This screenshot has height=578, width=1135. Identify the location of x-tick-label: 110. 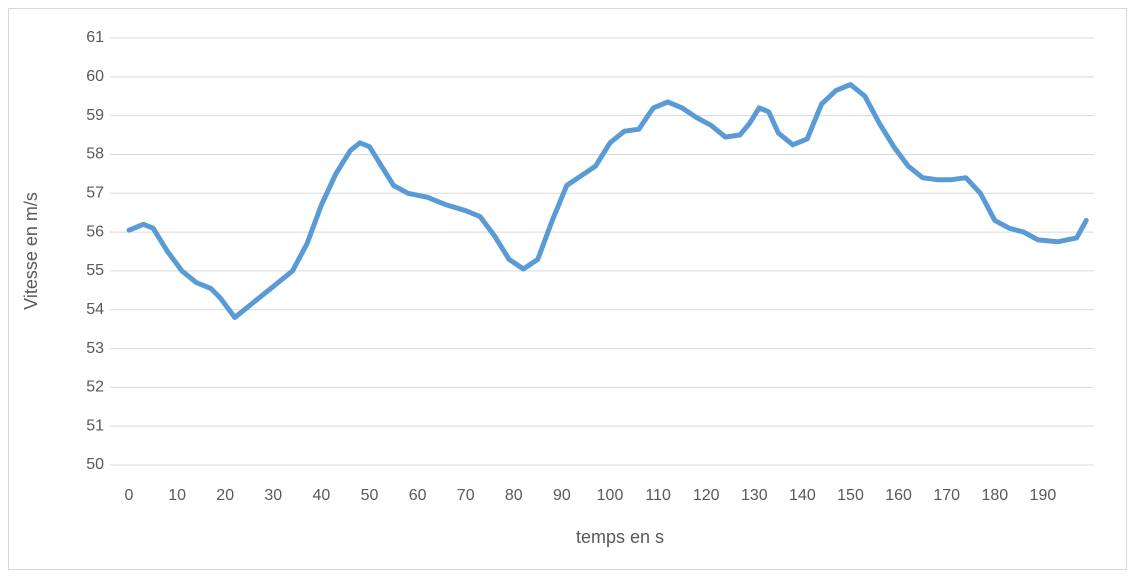
(658, 495).